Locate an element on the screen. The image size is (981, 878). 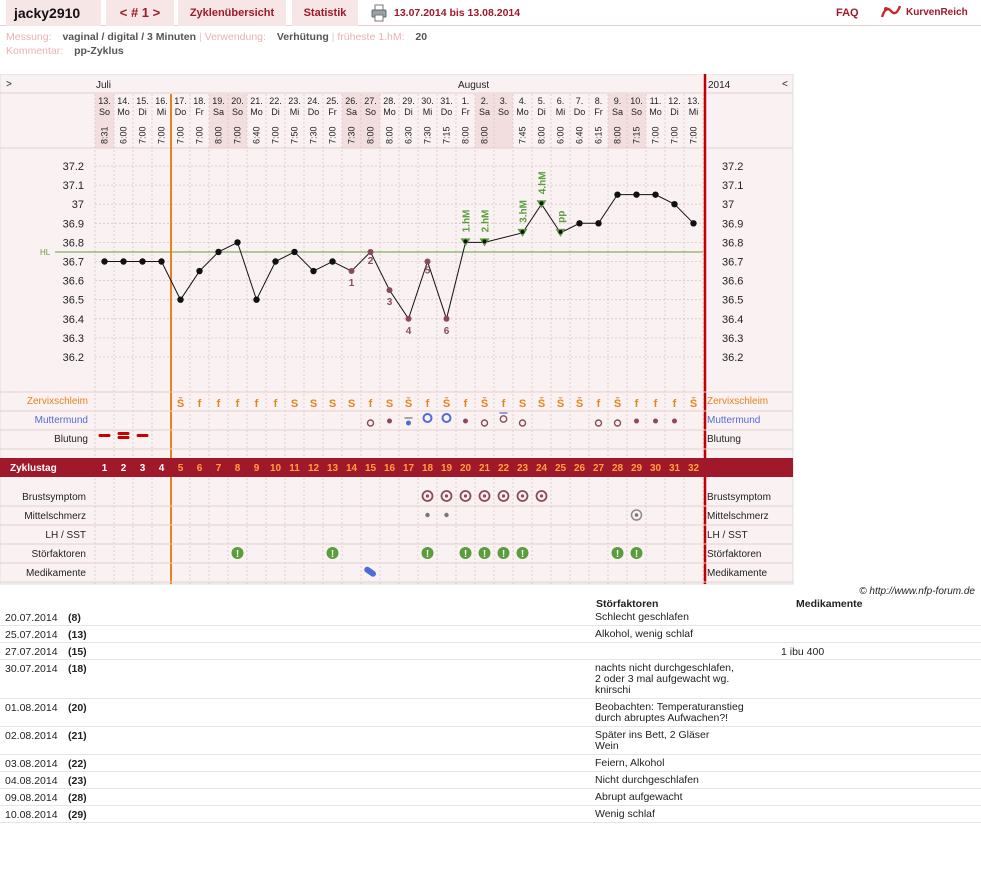
lower-temp-number: 5 is located at coordinates (428, 271).